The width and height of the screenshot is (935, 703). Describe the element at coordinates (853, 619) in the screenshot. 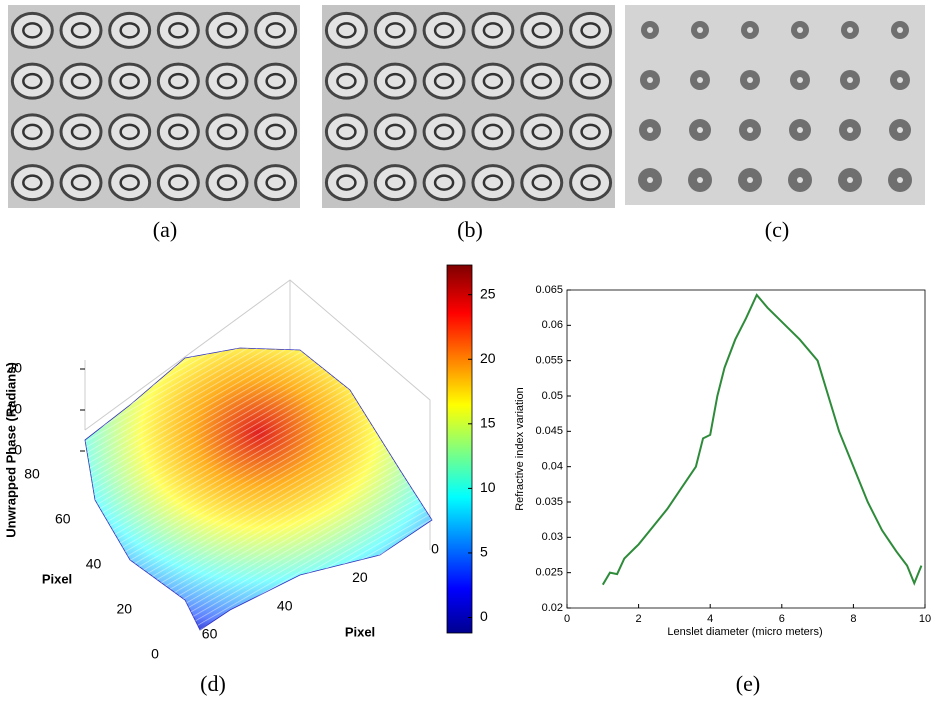

I see `x-tick-label: 8` at that location.